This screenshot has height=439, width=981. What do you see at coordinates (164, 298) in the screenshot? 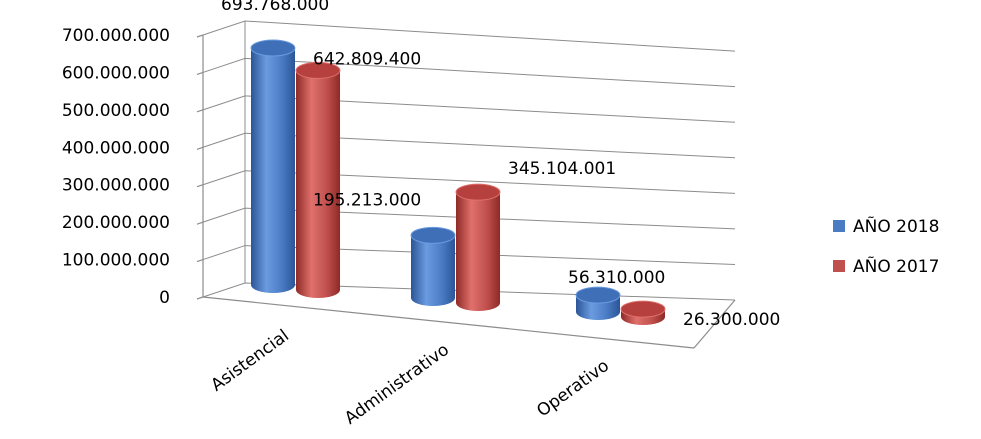
I see `y-tick-label: 0` at bounding box center [164, 298].